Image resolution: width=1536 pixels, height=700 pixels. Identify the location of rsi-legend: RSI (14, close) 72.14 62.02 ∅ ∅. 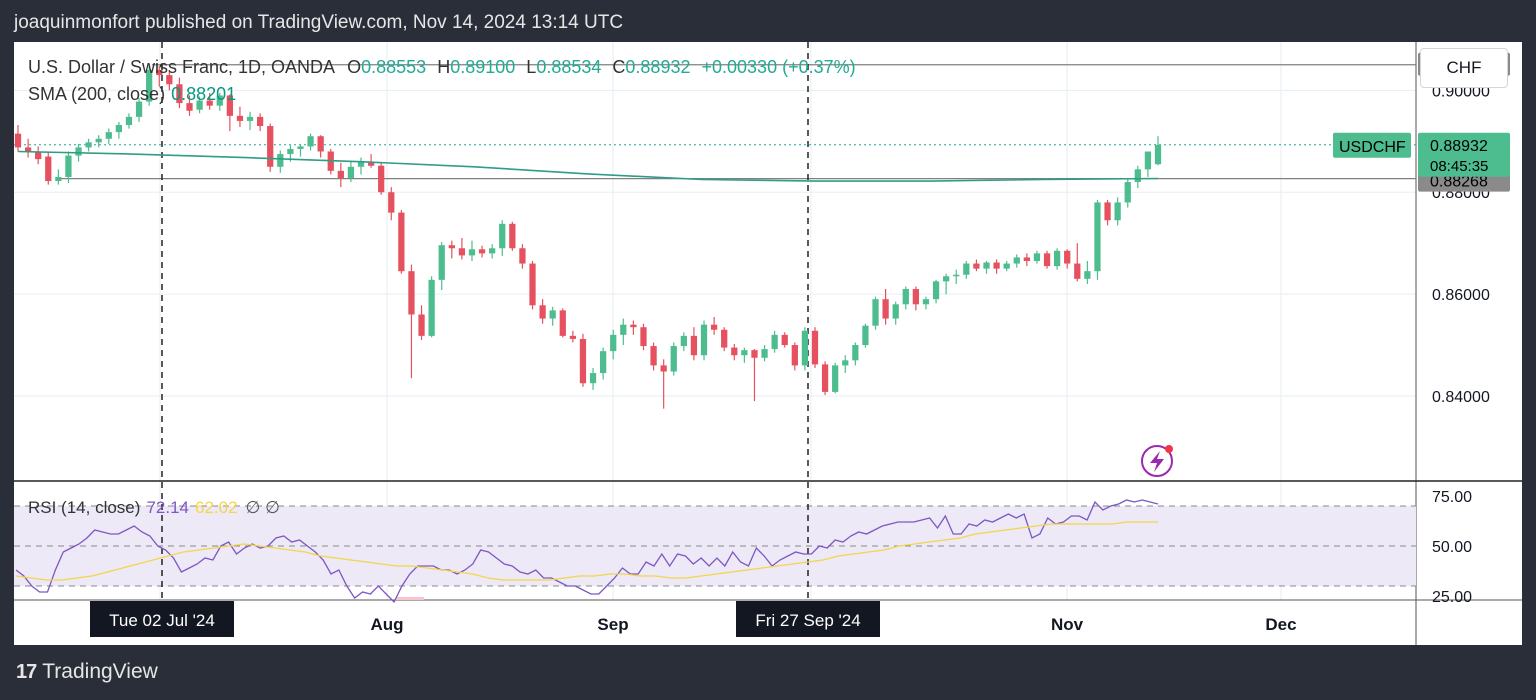
(154, 508).